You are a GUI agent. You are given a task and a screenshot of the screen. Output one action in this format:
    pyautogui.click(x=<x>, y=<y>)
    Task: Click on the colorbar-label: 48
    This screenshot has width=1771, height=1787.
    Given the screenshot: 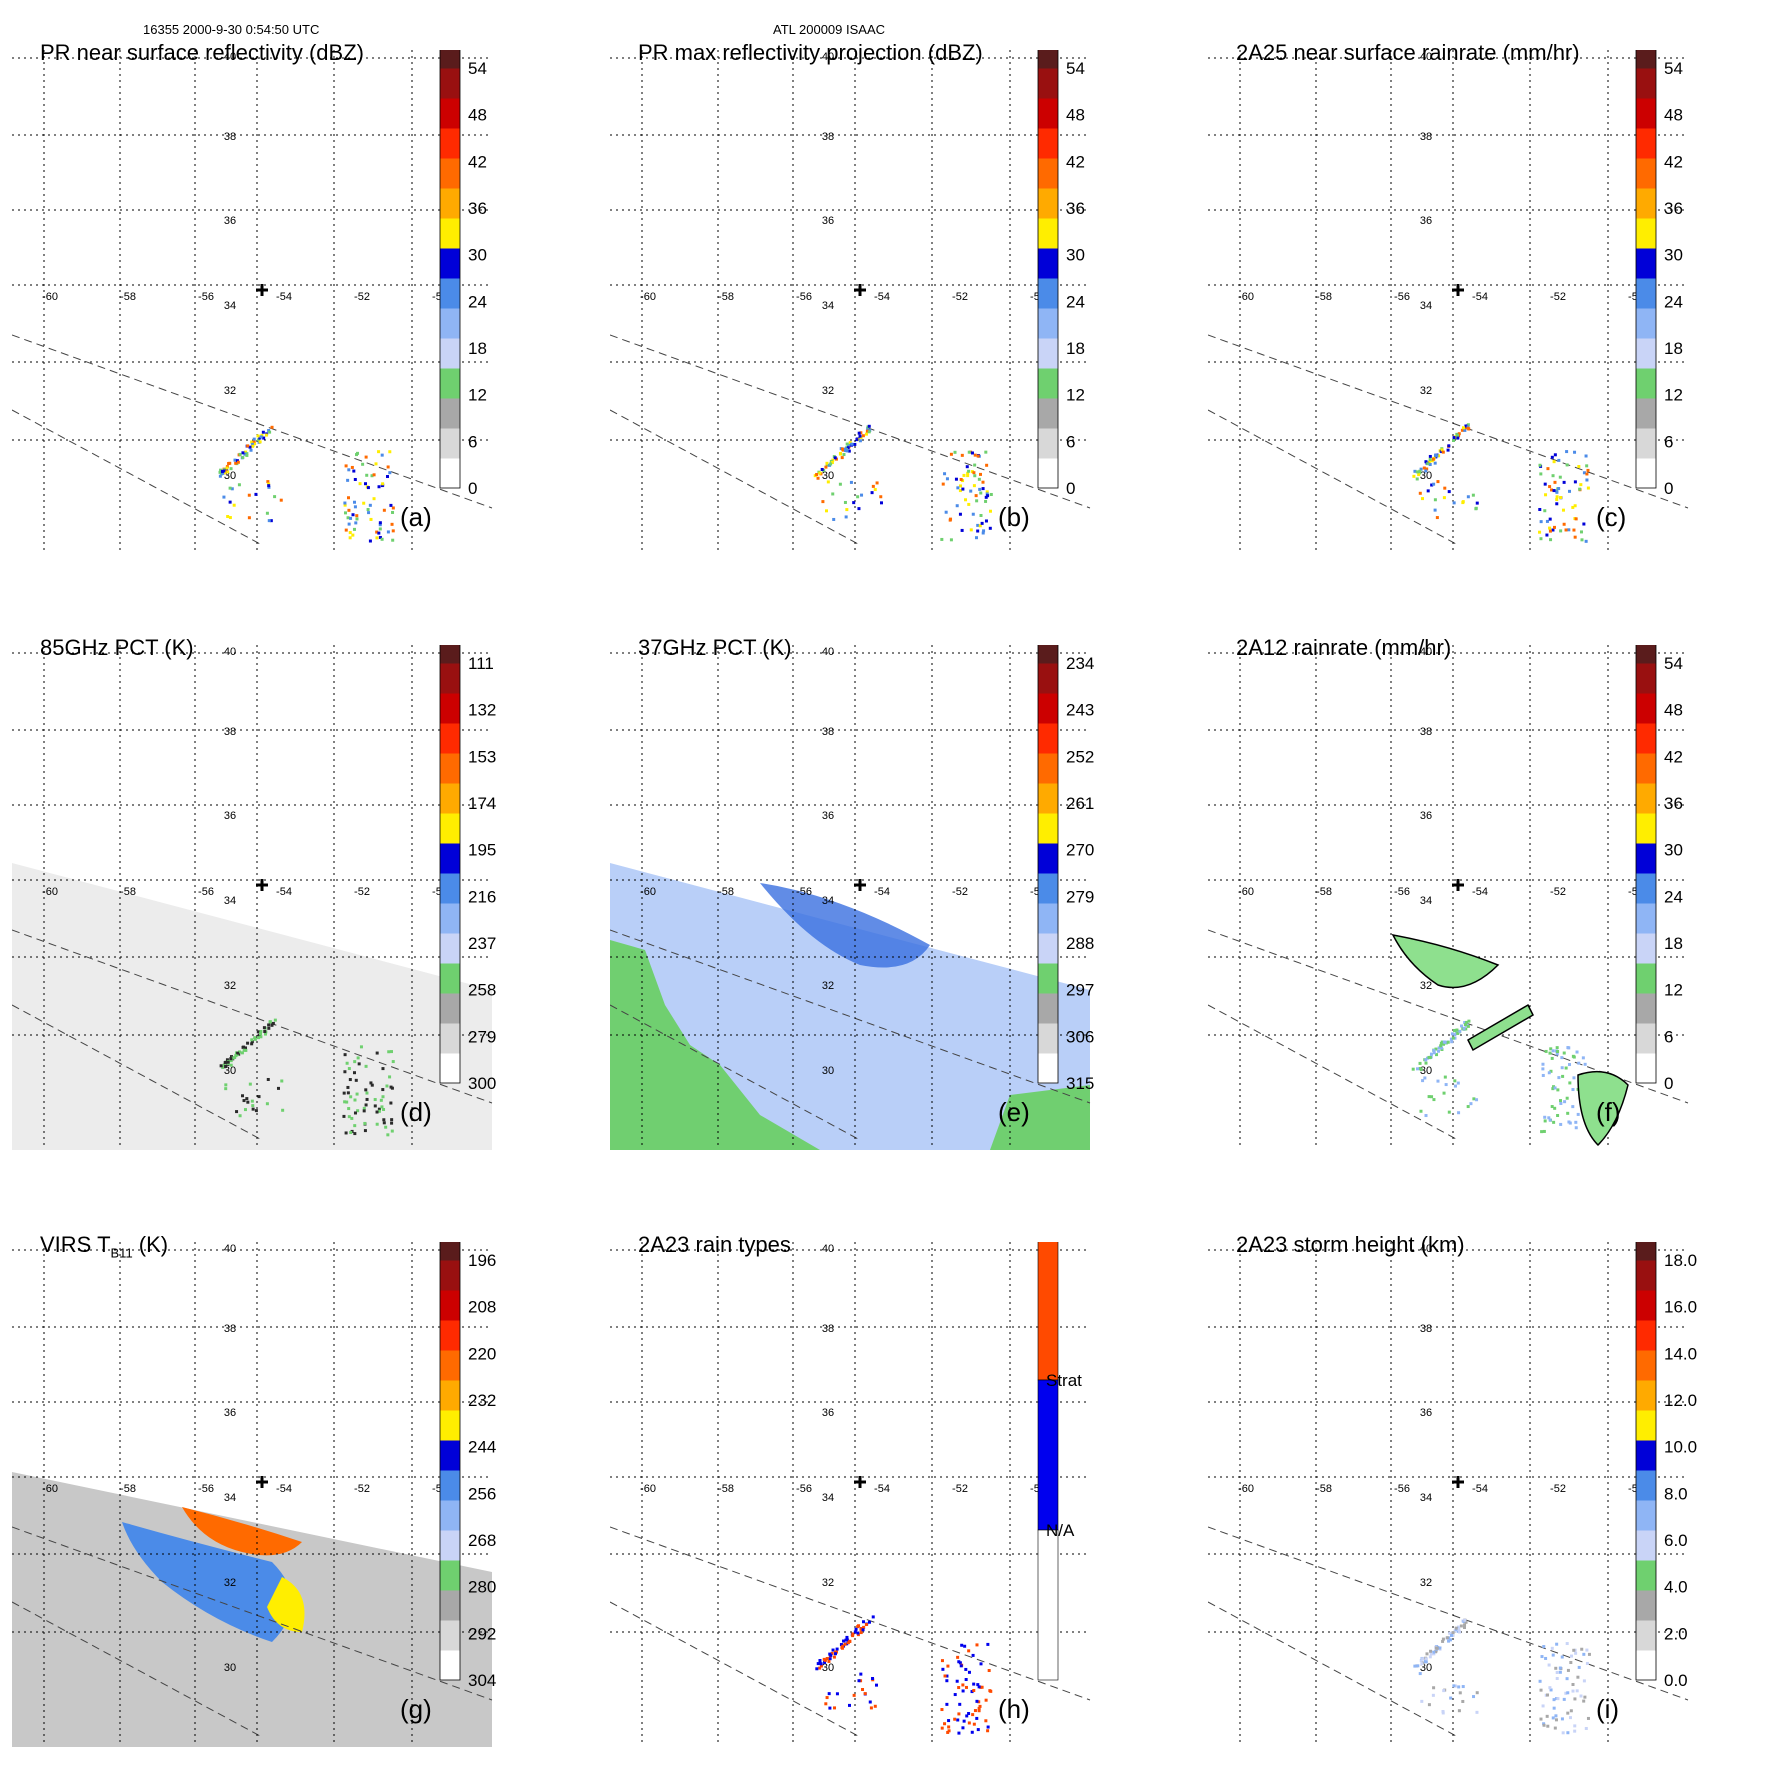 What is the action you would take?
    pyautogui.click(x=477, y=115)
    